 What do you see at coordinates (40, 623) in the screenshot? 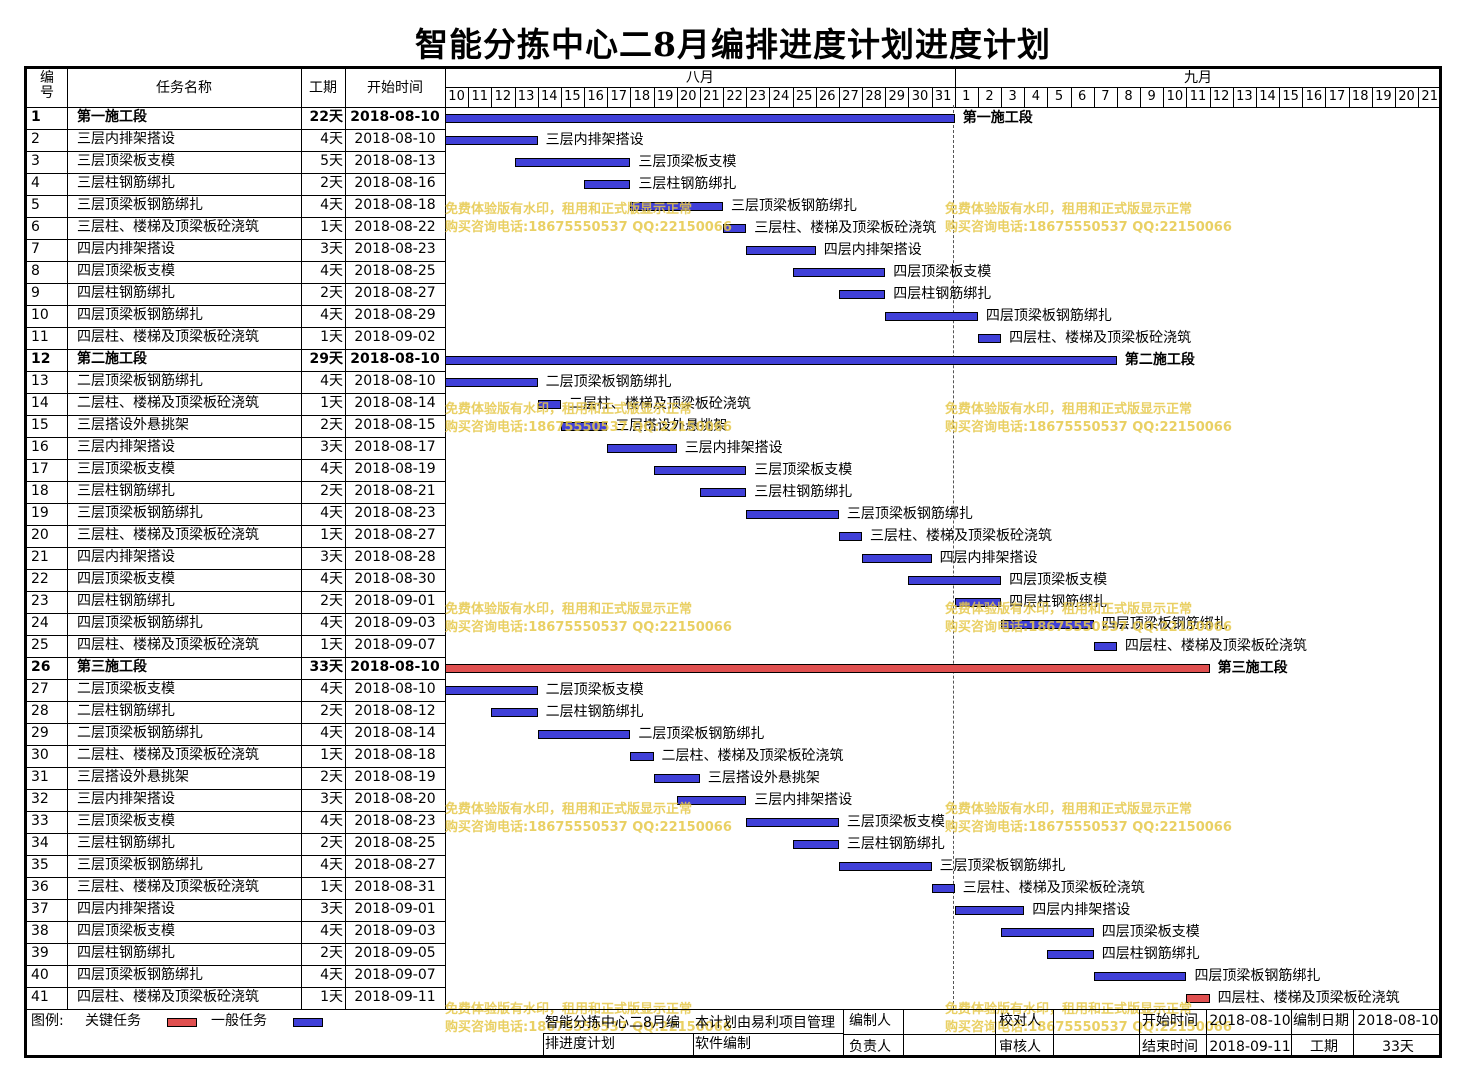
I see `task-id: 24` at bounding box center [40, 623].